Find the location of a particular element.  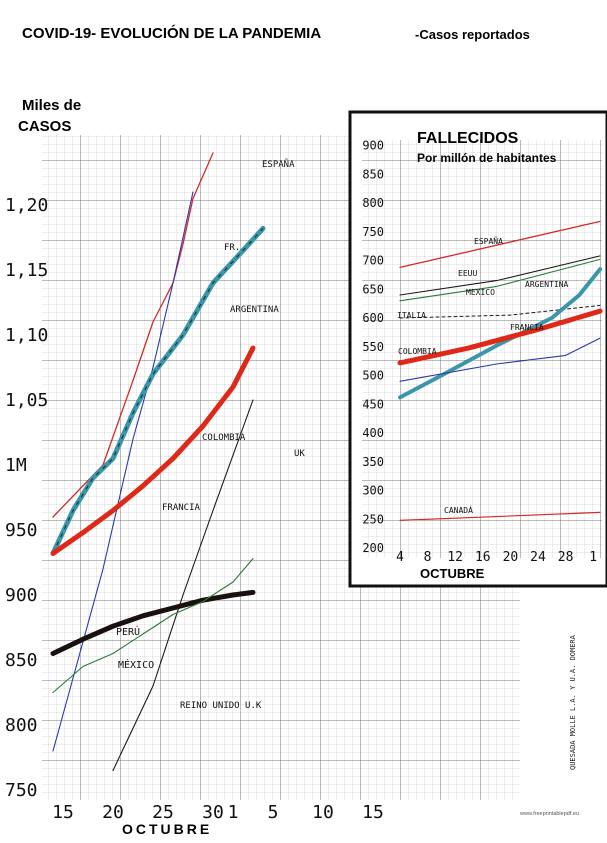

inset-line-espana is located at coordinates (500, 244).